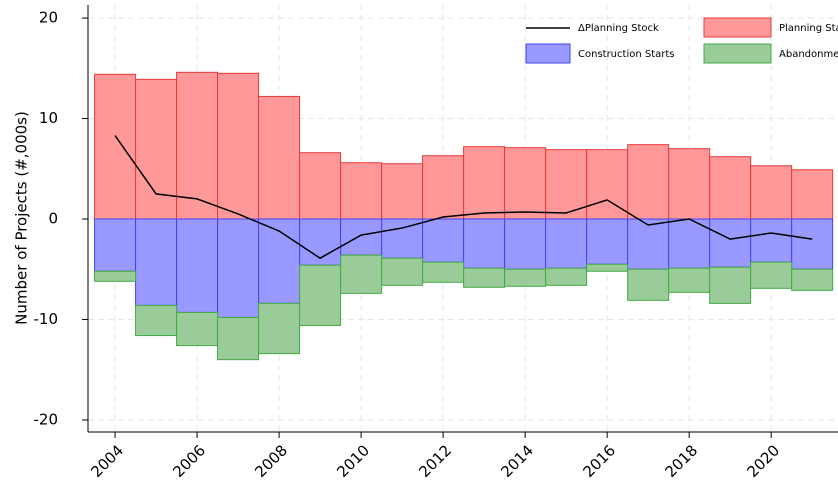  Describe the element at coordinates (22, 218) in the screenshot. I see `y-axis-label: Number of Projects (#,000s)` at that location.